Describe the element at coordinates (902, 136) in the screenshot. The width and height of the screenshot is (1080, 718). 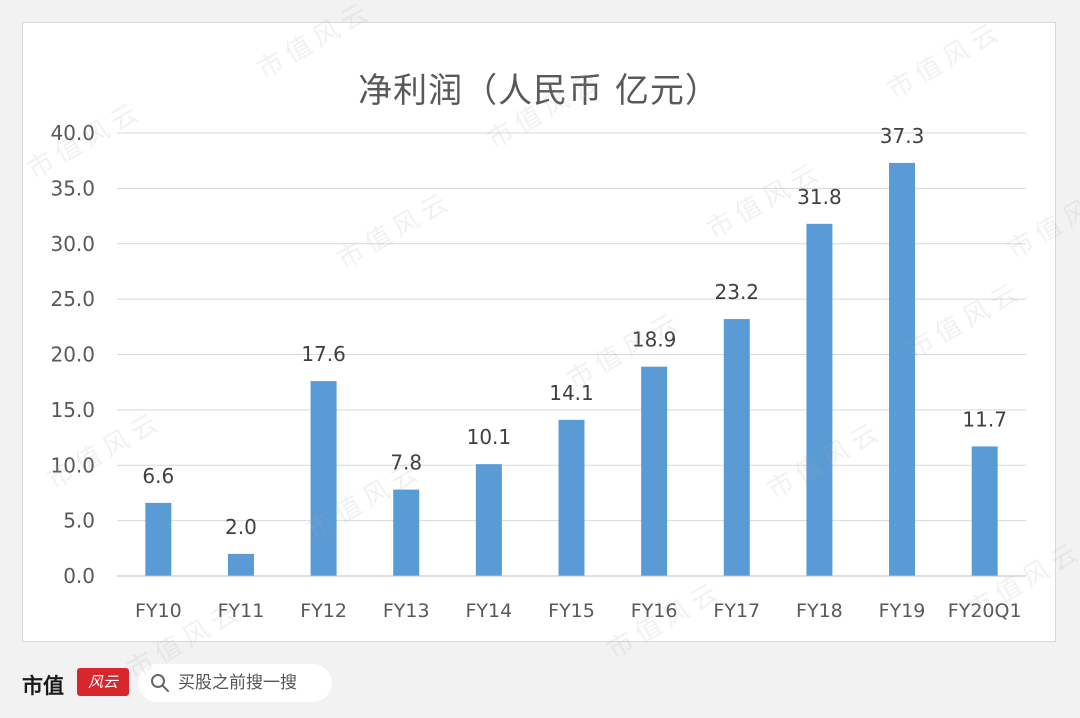
I see `data-label: 37.3` at that location.